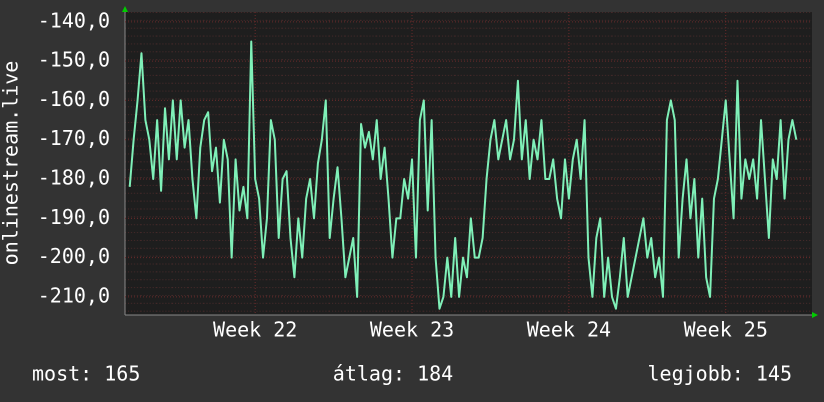  Describe the element at coordinates (815, 315) in the screenshot. I see `x-axis-arrow` at that location.